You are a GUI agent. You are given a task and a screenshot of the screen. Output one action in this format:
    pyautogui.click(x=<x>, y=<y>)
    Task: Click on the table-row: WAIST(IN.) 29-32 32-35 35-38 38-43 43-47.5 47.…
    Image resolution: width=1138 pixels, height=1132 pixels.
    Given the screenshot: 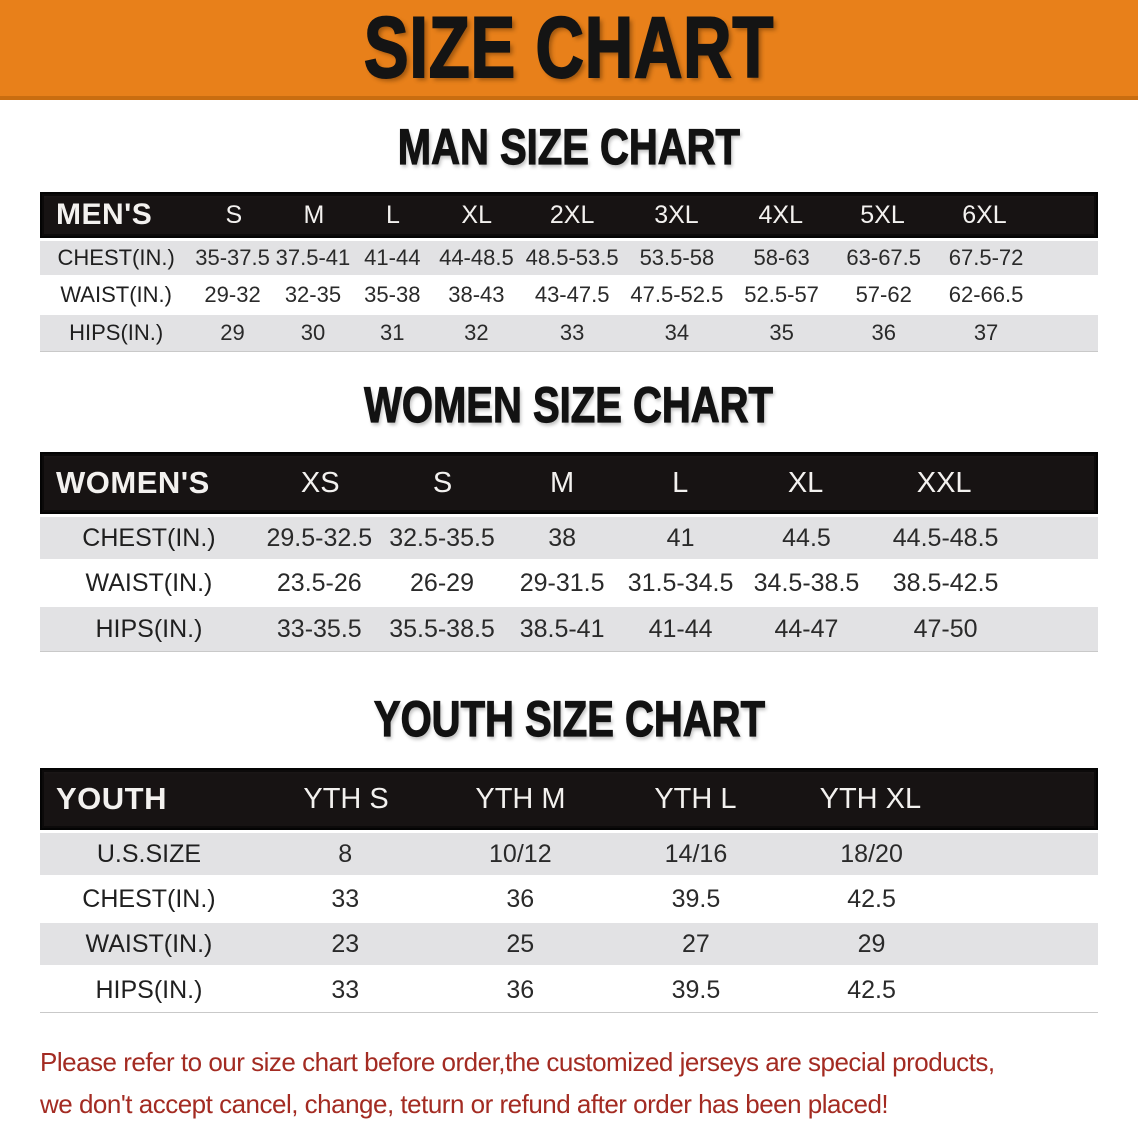 What is the action you would take?
    pyautogui.click(x=569, y=296)
    